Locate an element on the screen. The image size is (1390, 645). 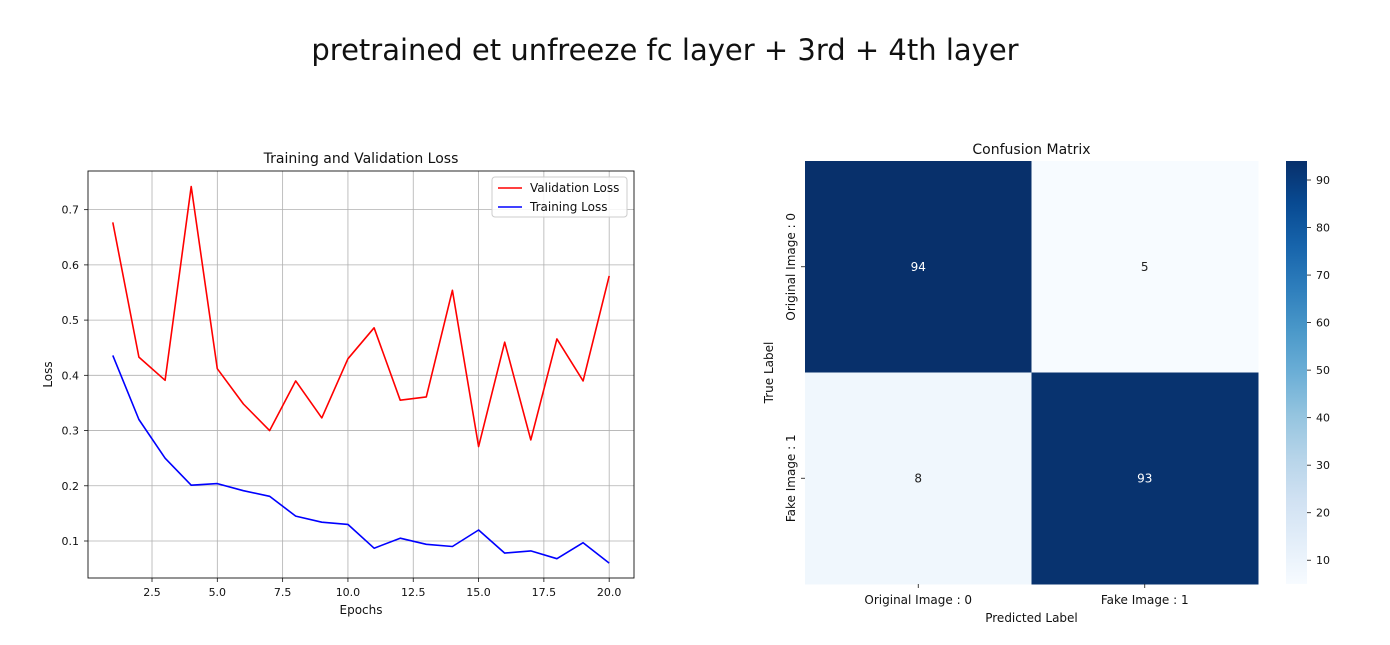
loss-chart-title: Training and Validation Loss is located at coordinates (361, 159).